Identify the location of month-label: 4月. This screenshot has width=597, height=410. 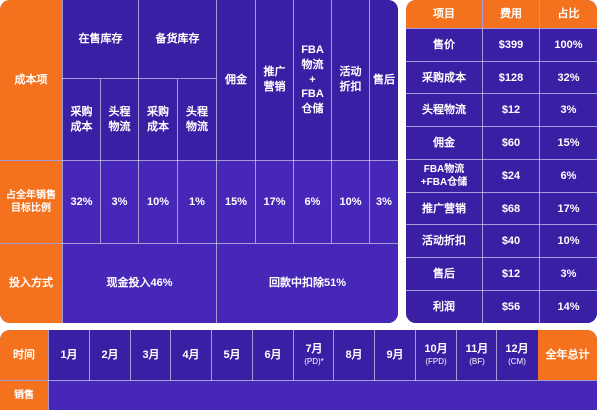
(191, 354).